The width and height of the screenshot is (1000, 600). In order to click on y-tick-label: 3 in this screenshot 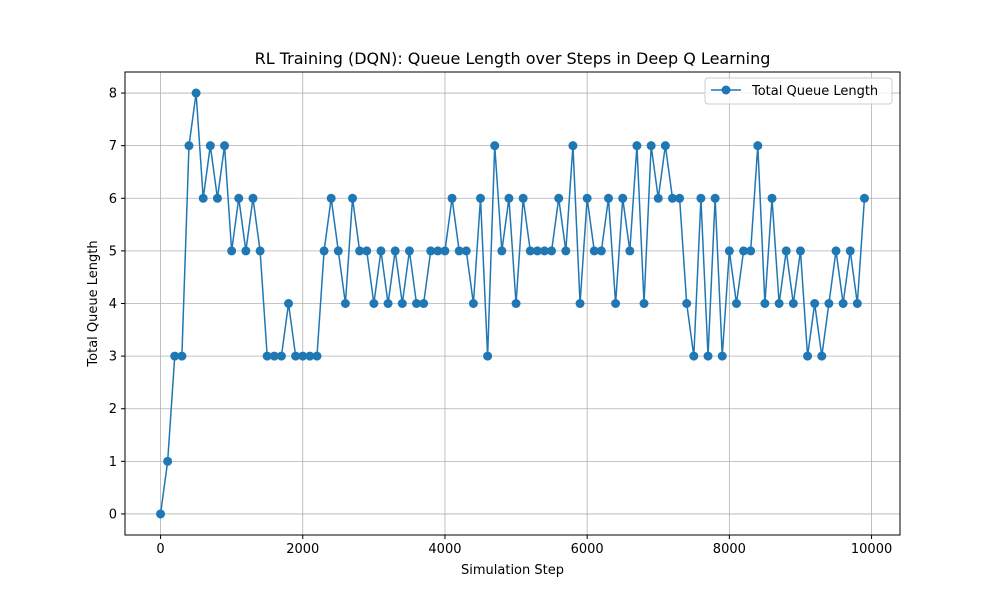, I will do `click(113, 357)`.